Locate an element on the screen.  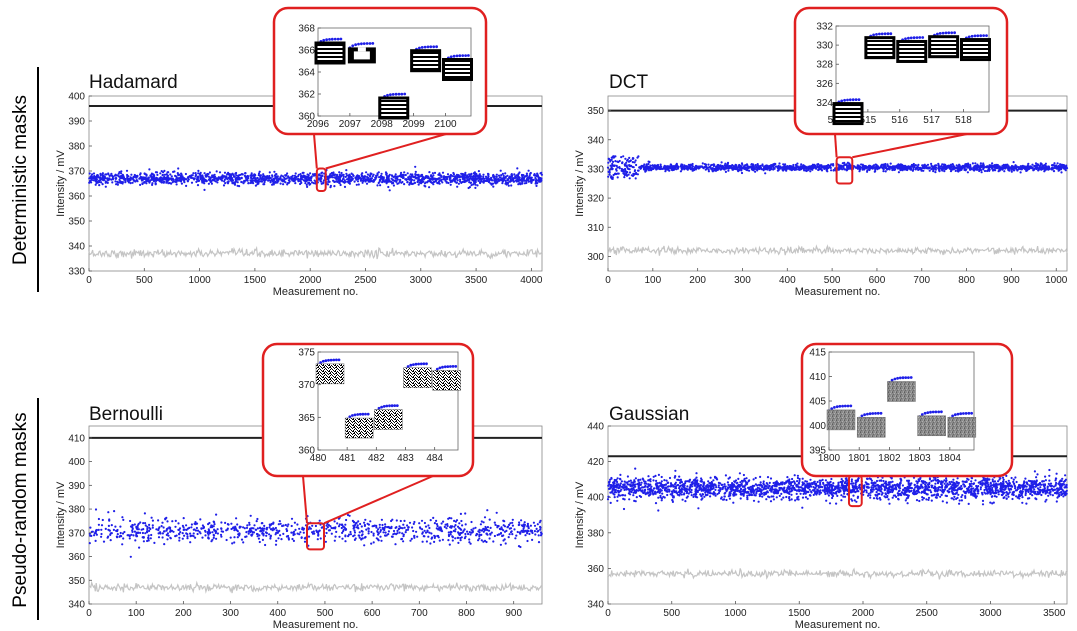
inset-x-tick-label: 2097 is located at coordinates (350, 124).